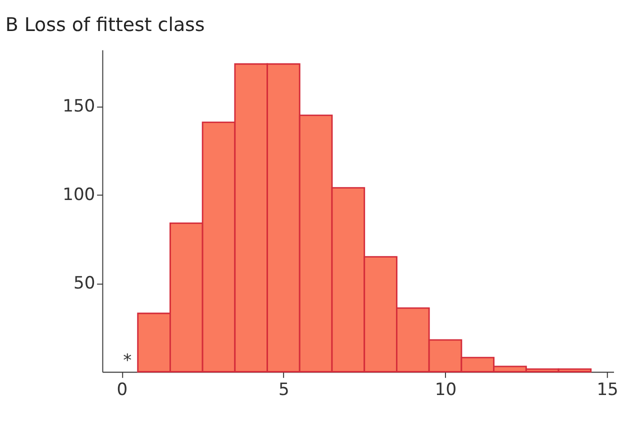  What do you see at coordinates (105, 25) in the screenshot?
I see `chart-title: B Loss of fittest class` at bounding box center [105, 25].